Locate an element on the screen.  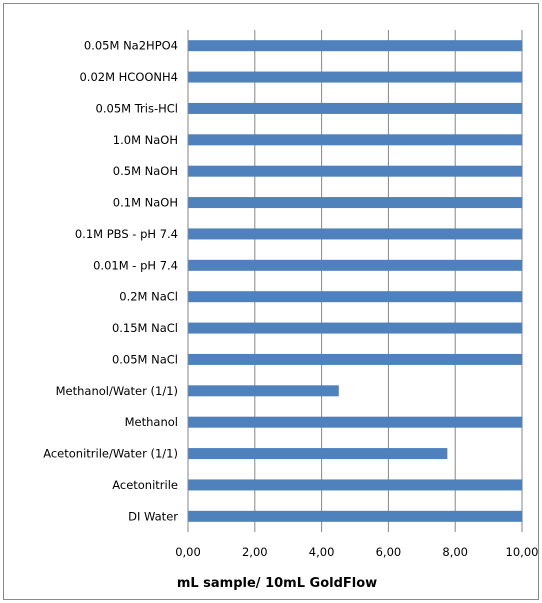
x-tick-label: 10,00 is located at coordinates (522, 552).